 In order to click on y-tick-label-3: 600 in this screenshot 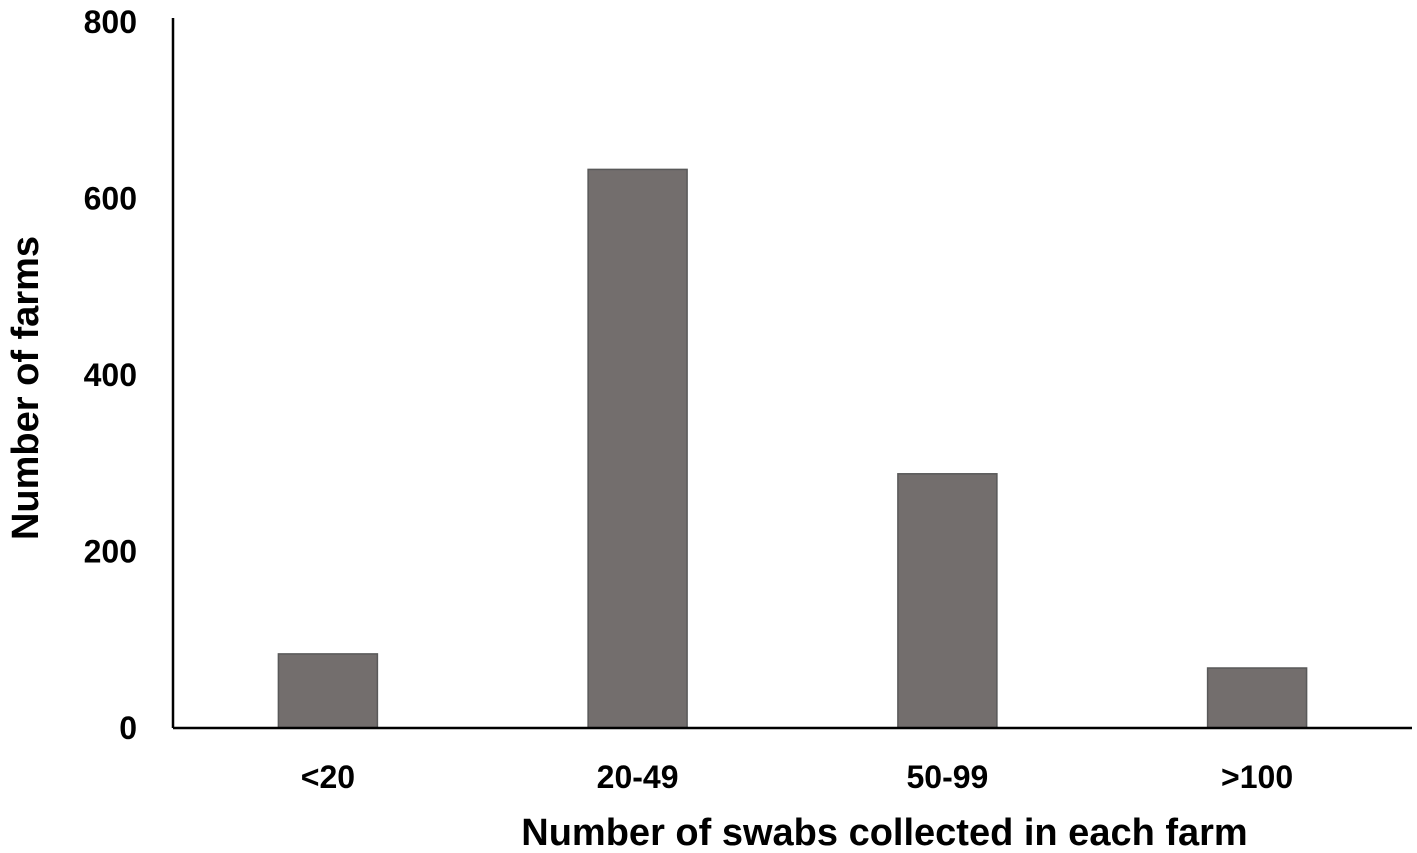, I will do `click(110, 199)`.